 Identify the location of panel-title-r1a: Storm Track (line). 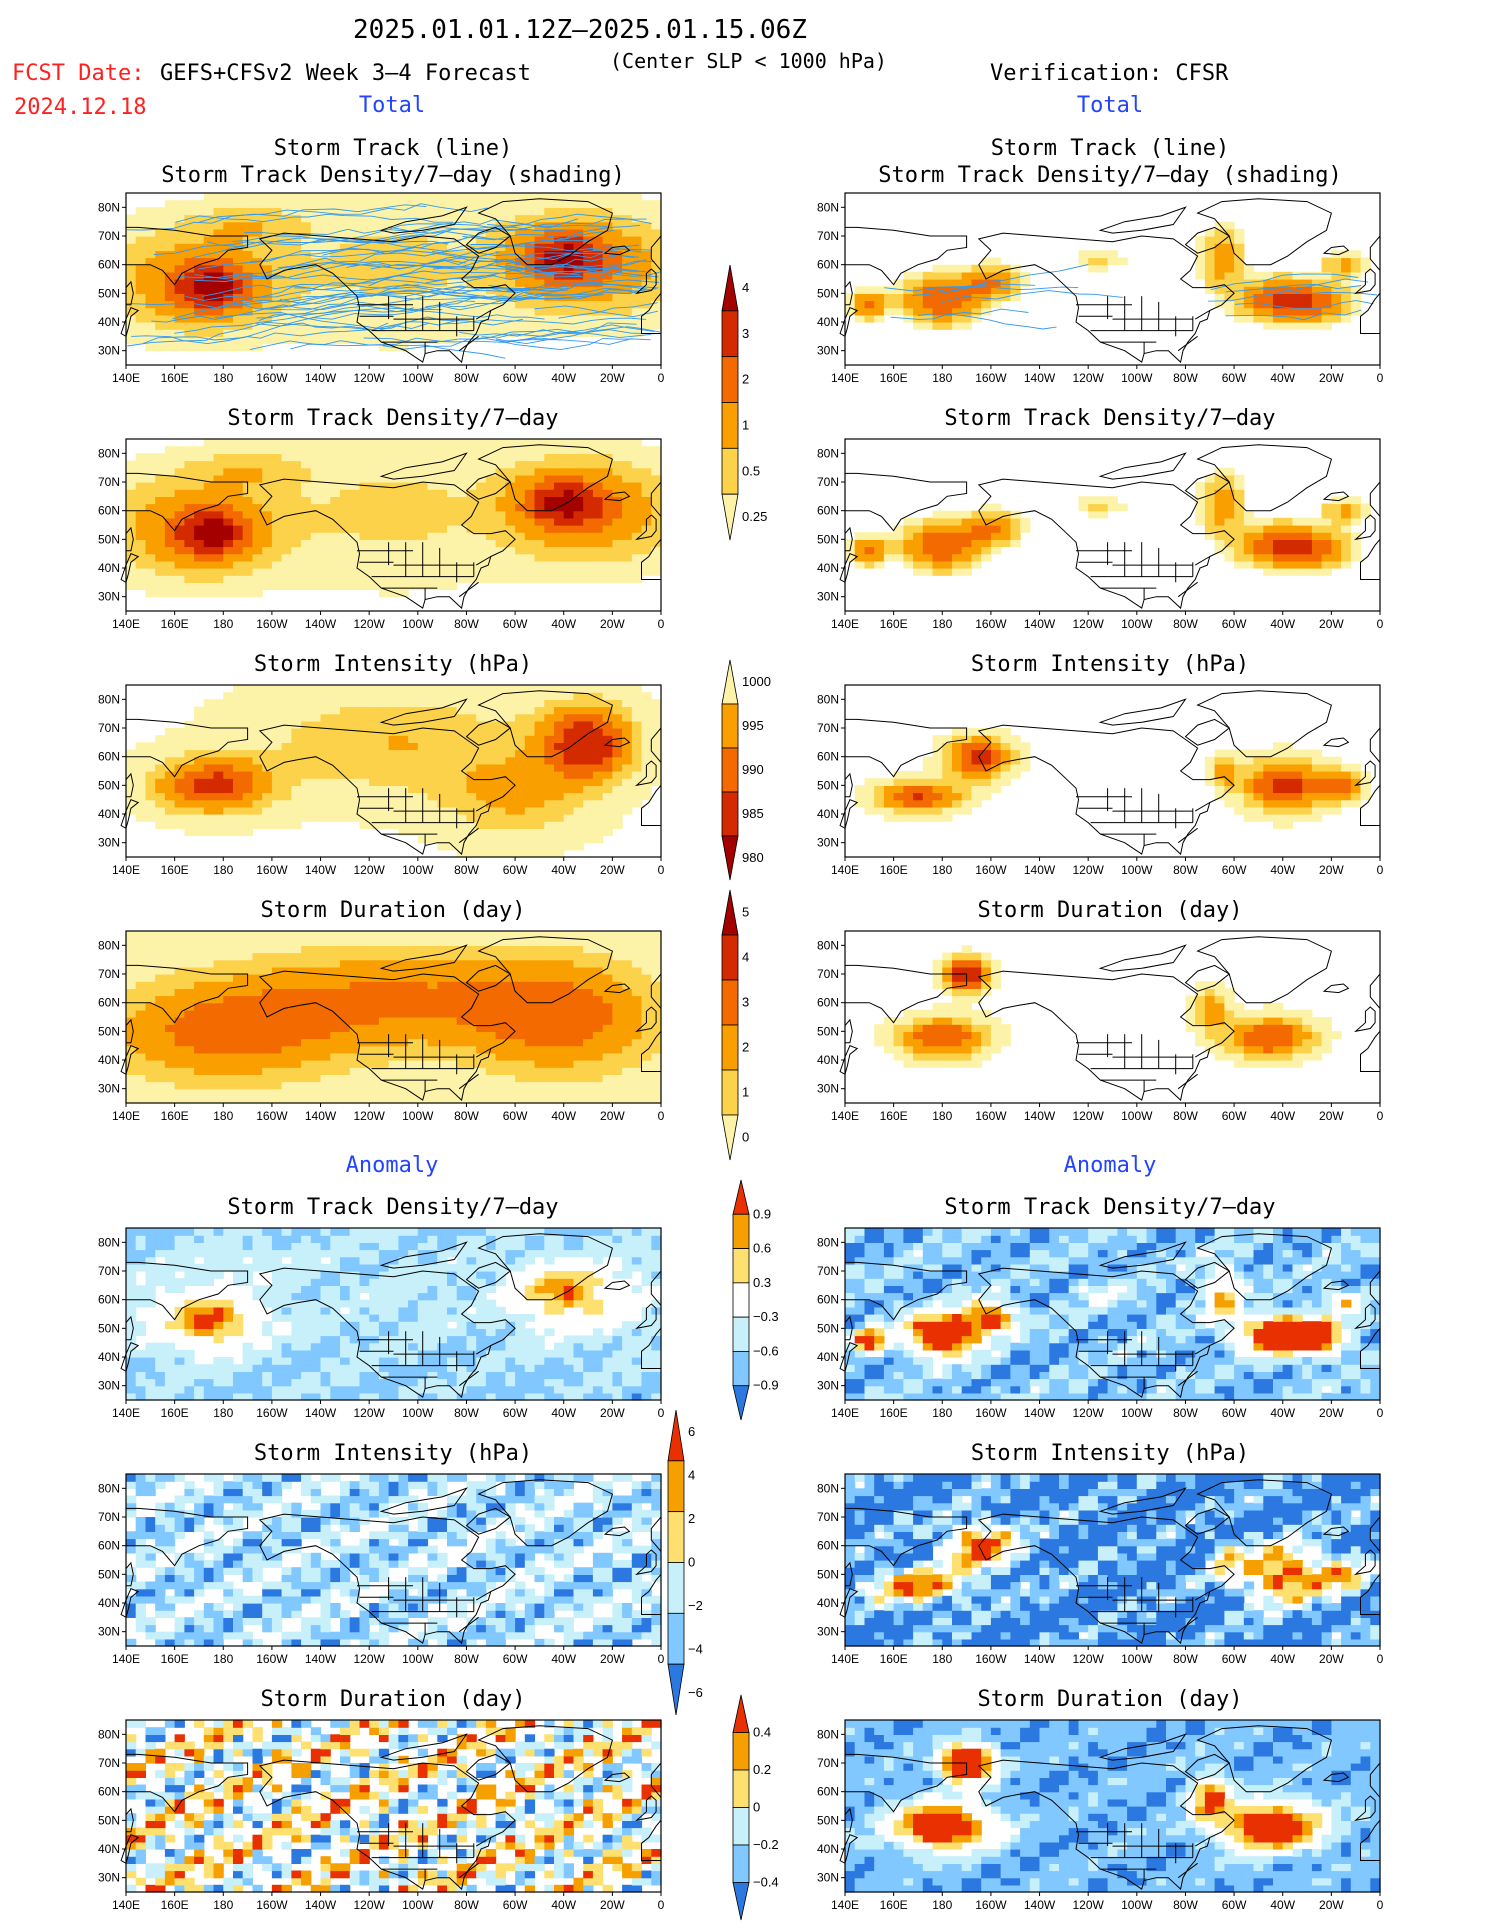
(1110, 148).